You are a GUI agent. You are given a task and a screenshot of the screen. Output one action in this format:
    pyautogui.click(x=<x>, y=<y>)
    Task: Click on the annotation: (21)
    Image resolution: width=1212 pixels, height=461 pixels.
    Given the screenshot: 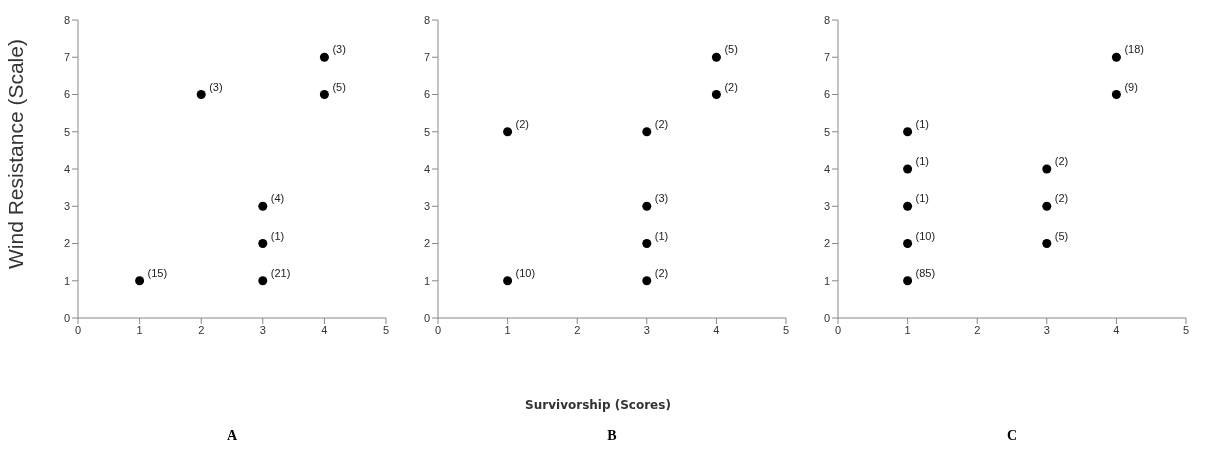 What is the action you would take?
    pyautogui.click(x=280, y=272)
    